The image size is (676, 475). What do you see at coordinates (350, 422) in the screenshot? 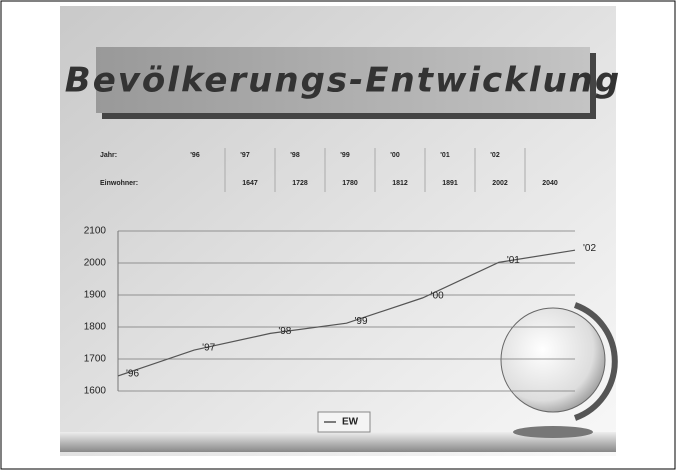
I see `legend-label: EW` at bounding box center [350, 422].